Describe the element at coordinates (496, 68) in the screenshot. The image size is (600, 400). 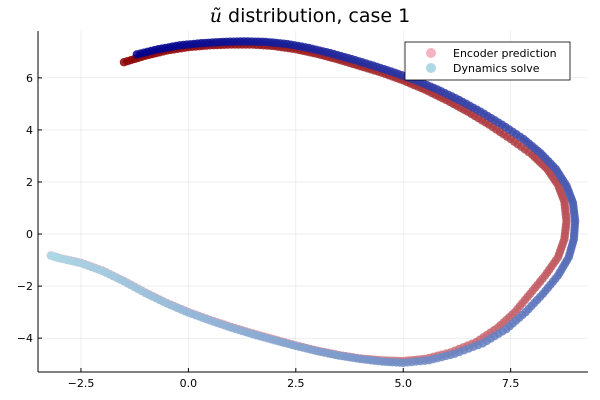
I see `legend-label: Dynamics solve` at that location.